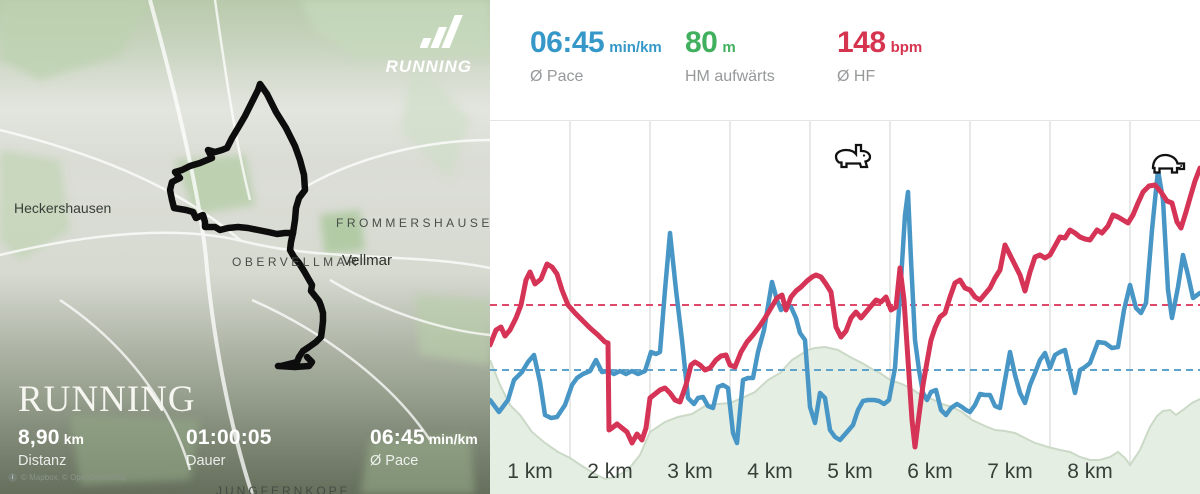 This screenshot has width=1200, height=494. I want to click on heart-rate-label: Ø HF, so click(856, 76).